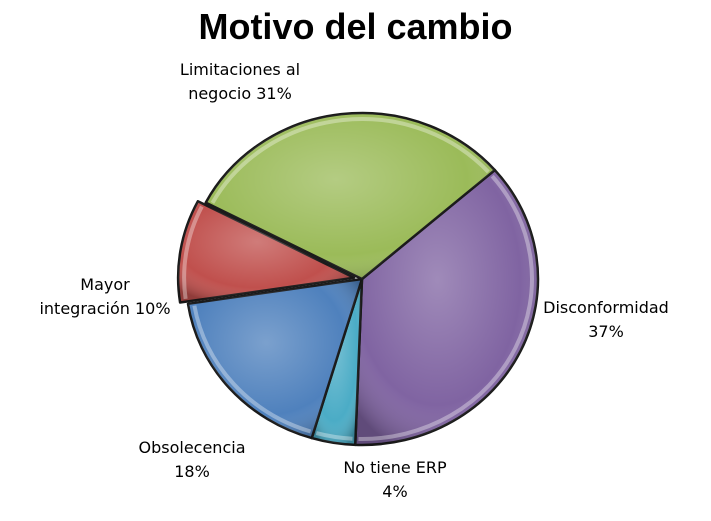  What do you see at coordinates (266, 252) in the screenshot?
I see `pie-slice-mayor-integraci-n` at bounding box center [266, 252].